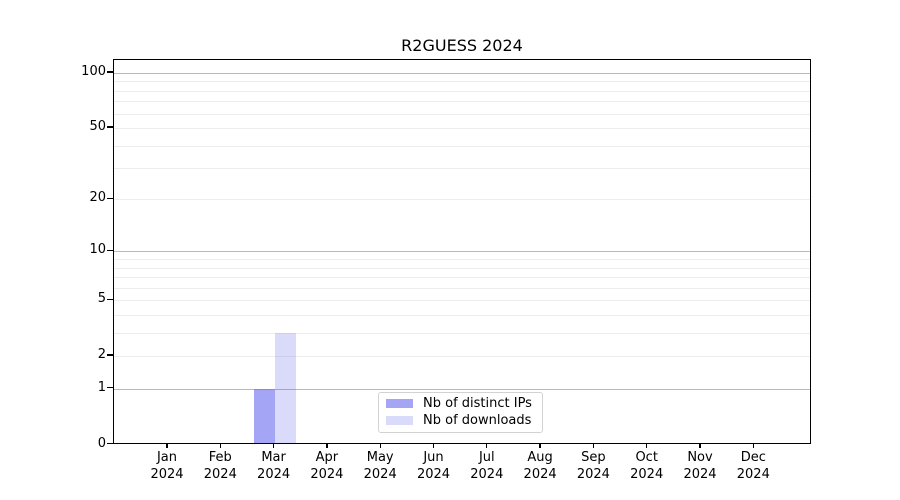 The image size is (900, 500). What do you see at coordinates (399, 420) in the screenshot?
I see `legend-swatch-downloads` at bounding box center [399, 420].